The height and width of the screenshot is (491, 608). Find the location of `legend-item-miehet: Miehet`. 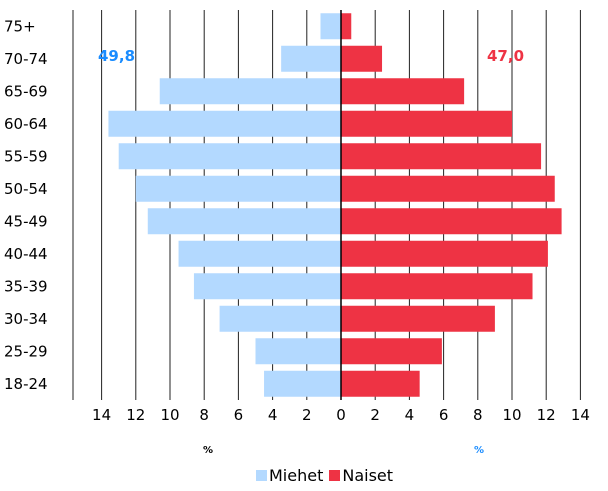

legend-item-miehet: Miehet is located at coordinates (289, 475).